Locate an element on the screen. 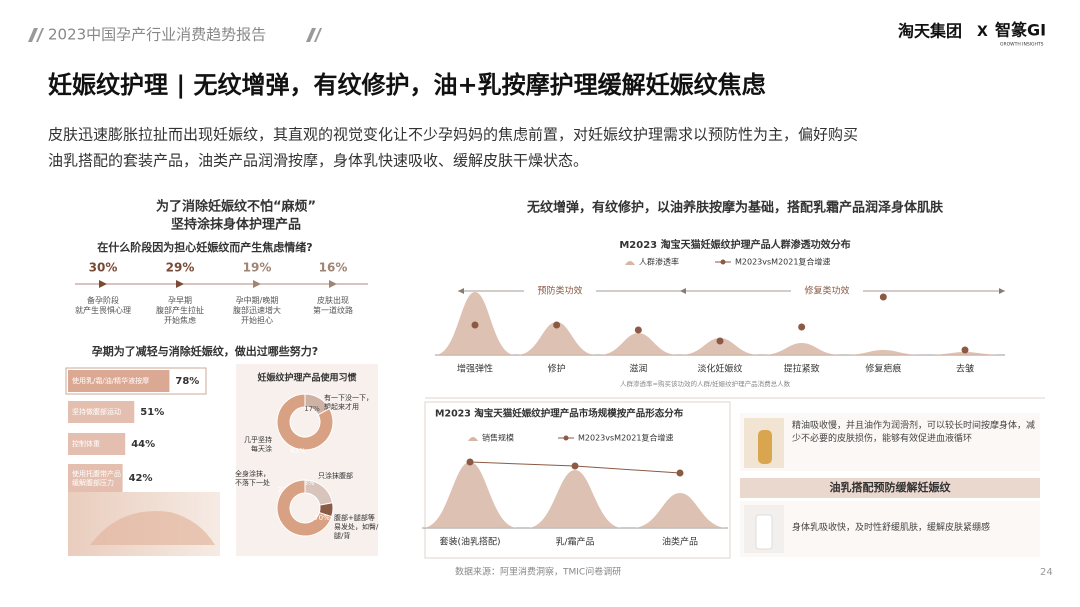  question: 孕期为了减轻与消除妊娠纹，做出过哪些努力? is located at coordinates (205, 351).